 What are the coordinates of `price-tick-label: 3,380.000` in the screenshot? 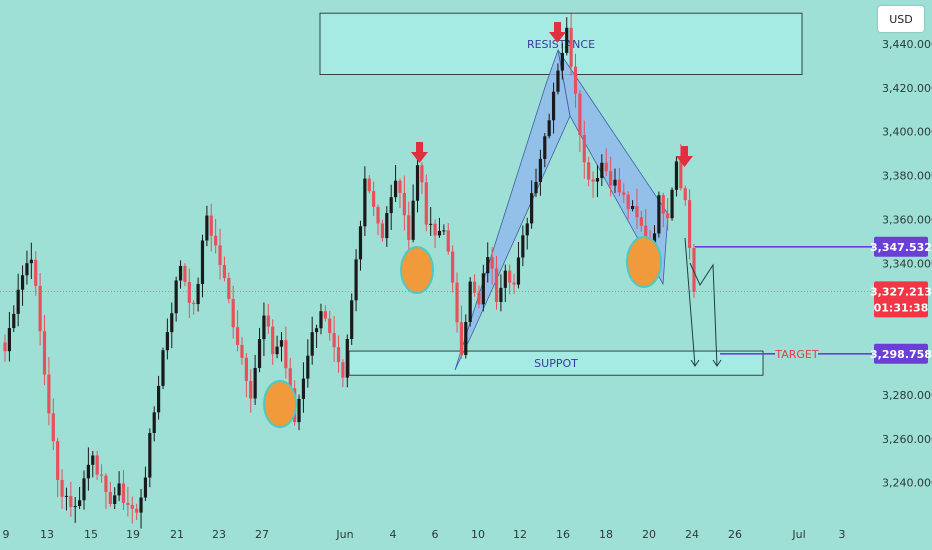 It's located at (907, 176).